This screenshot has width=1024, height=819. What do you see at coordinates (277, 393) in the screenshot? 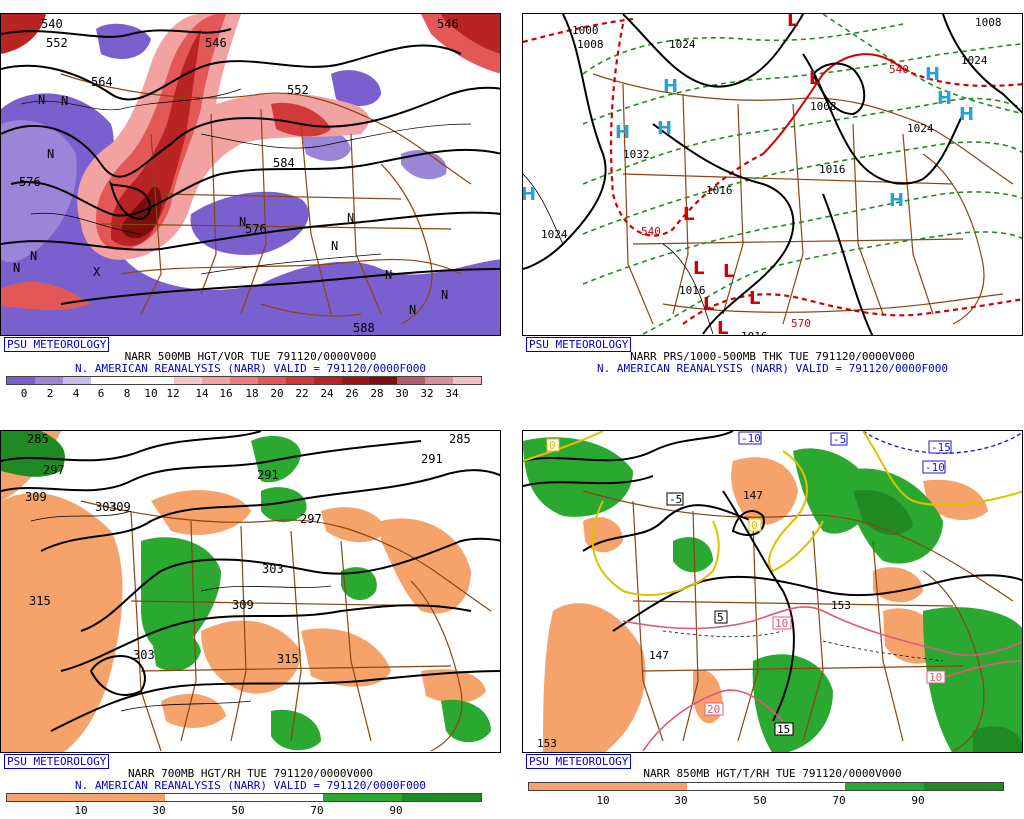
I see `scale-label: 20` at bounding box center [277, 393].